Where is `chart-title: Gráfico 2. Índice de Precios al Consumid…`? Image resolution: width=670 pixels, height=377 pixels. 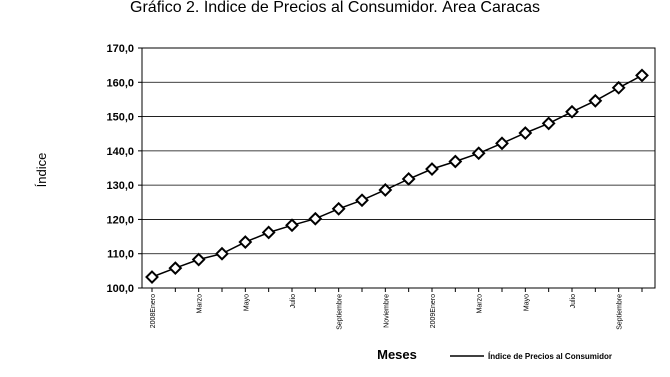
chart-title: Gráfico 2. Índice de Precios al Consumid… is located at coordinates (335, 8).